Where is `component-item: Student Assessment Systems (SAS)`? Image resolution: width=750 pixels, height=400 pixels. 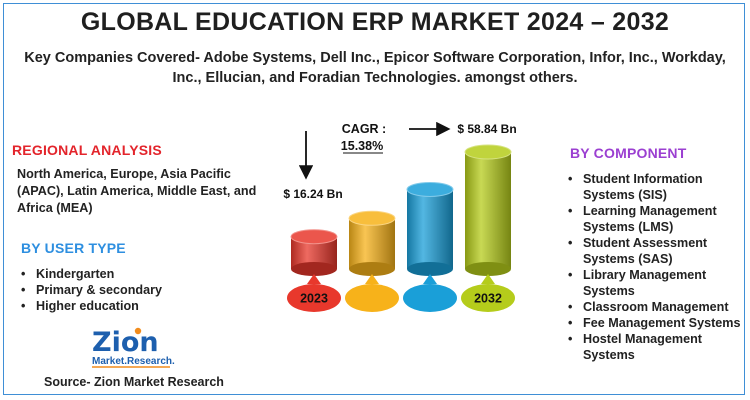
component-item: Student Assessment Systems (SAS) is located at coordinates (655, 251).